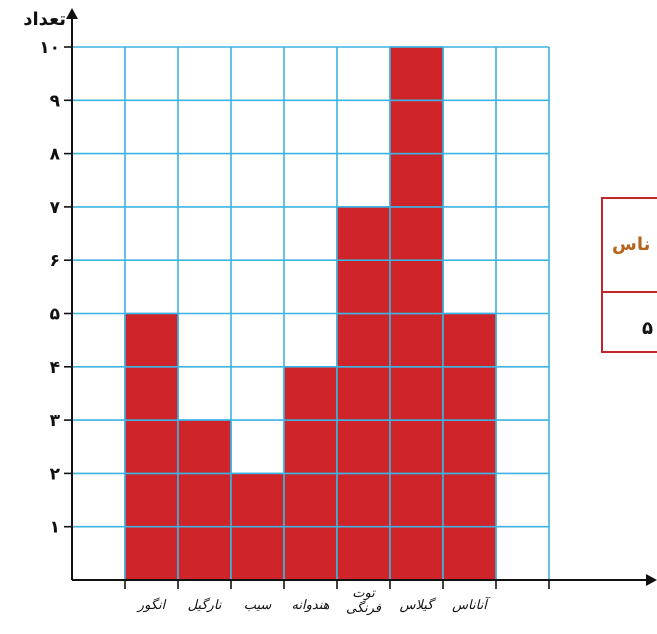 This screenshot has width=657, height=634. I want to click on y-tick-label: ۲, so click(55, 474).